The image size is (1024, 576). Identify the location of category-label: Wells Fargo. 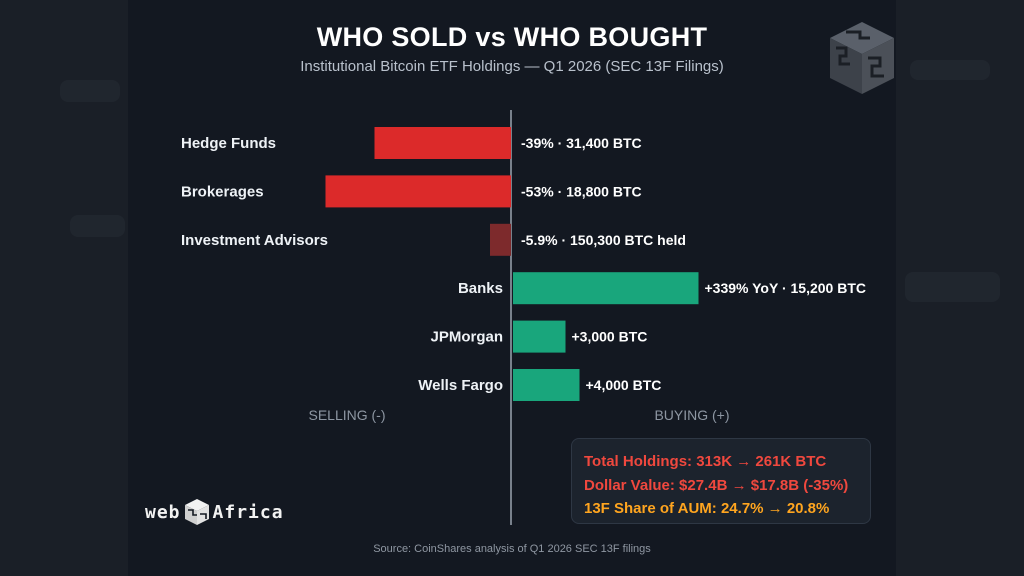
(460, 385).